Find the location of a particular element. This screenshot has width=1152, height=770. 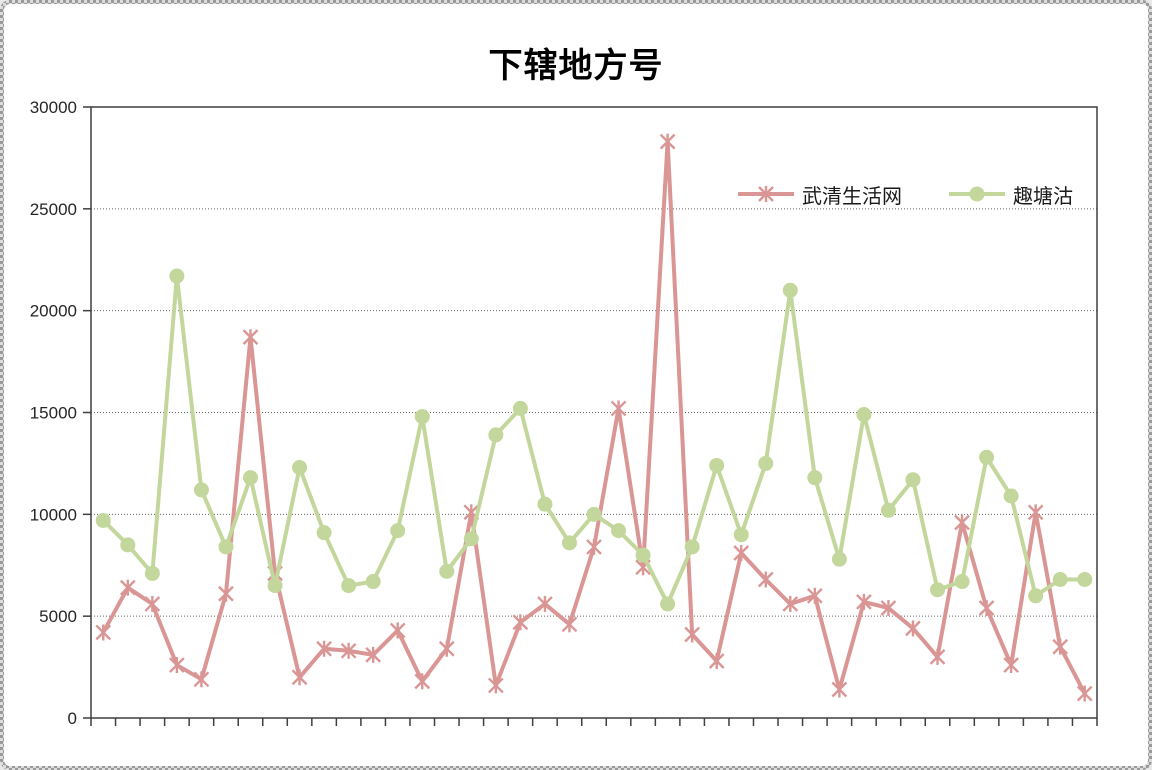

legend: 武清生活网 趣塘沽 is located at coordinates (905, 194).